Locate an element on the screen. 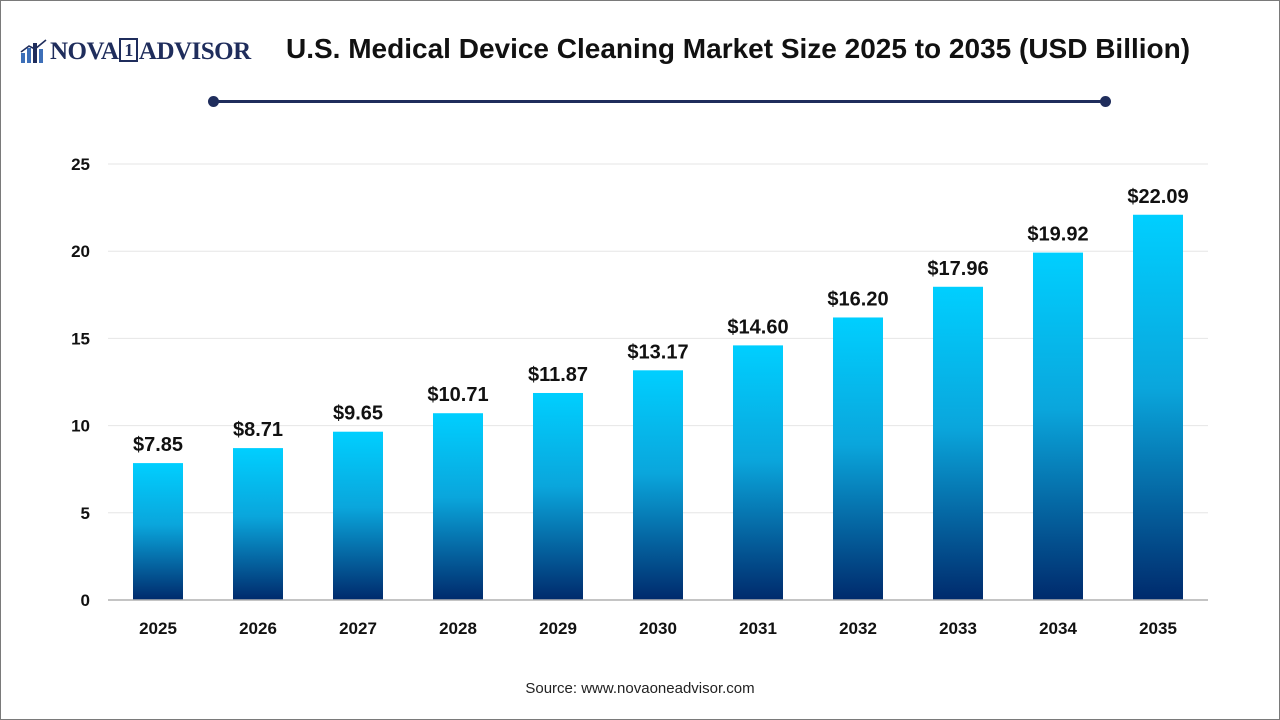  x-tick-label: 2032 is located at coordinates (858, 628).